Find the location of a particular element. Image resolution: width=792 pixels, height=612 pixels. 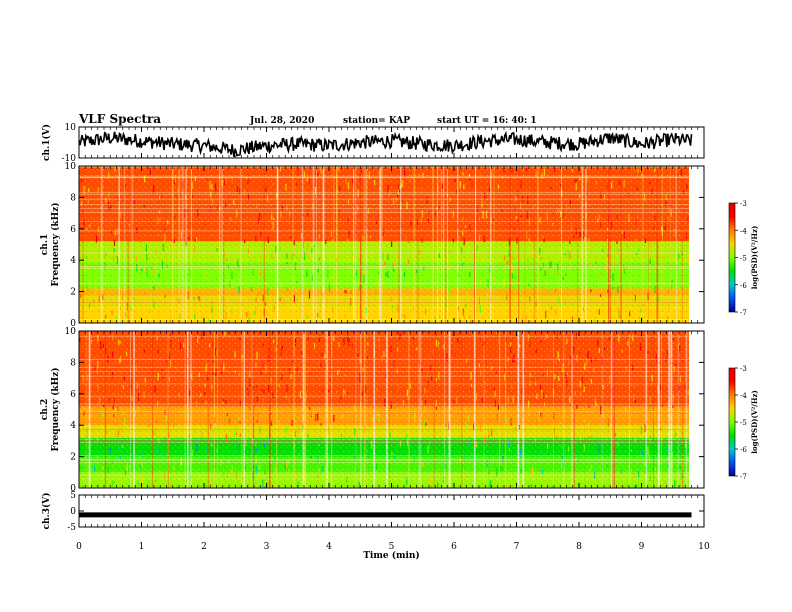

ch3-ytick-label: 0 is located at coordinates (73, 512).